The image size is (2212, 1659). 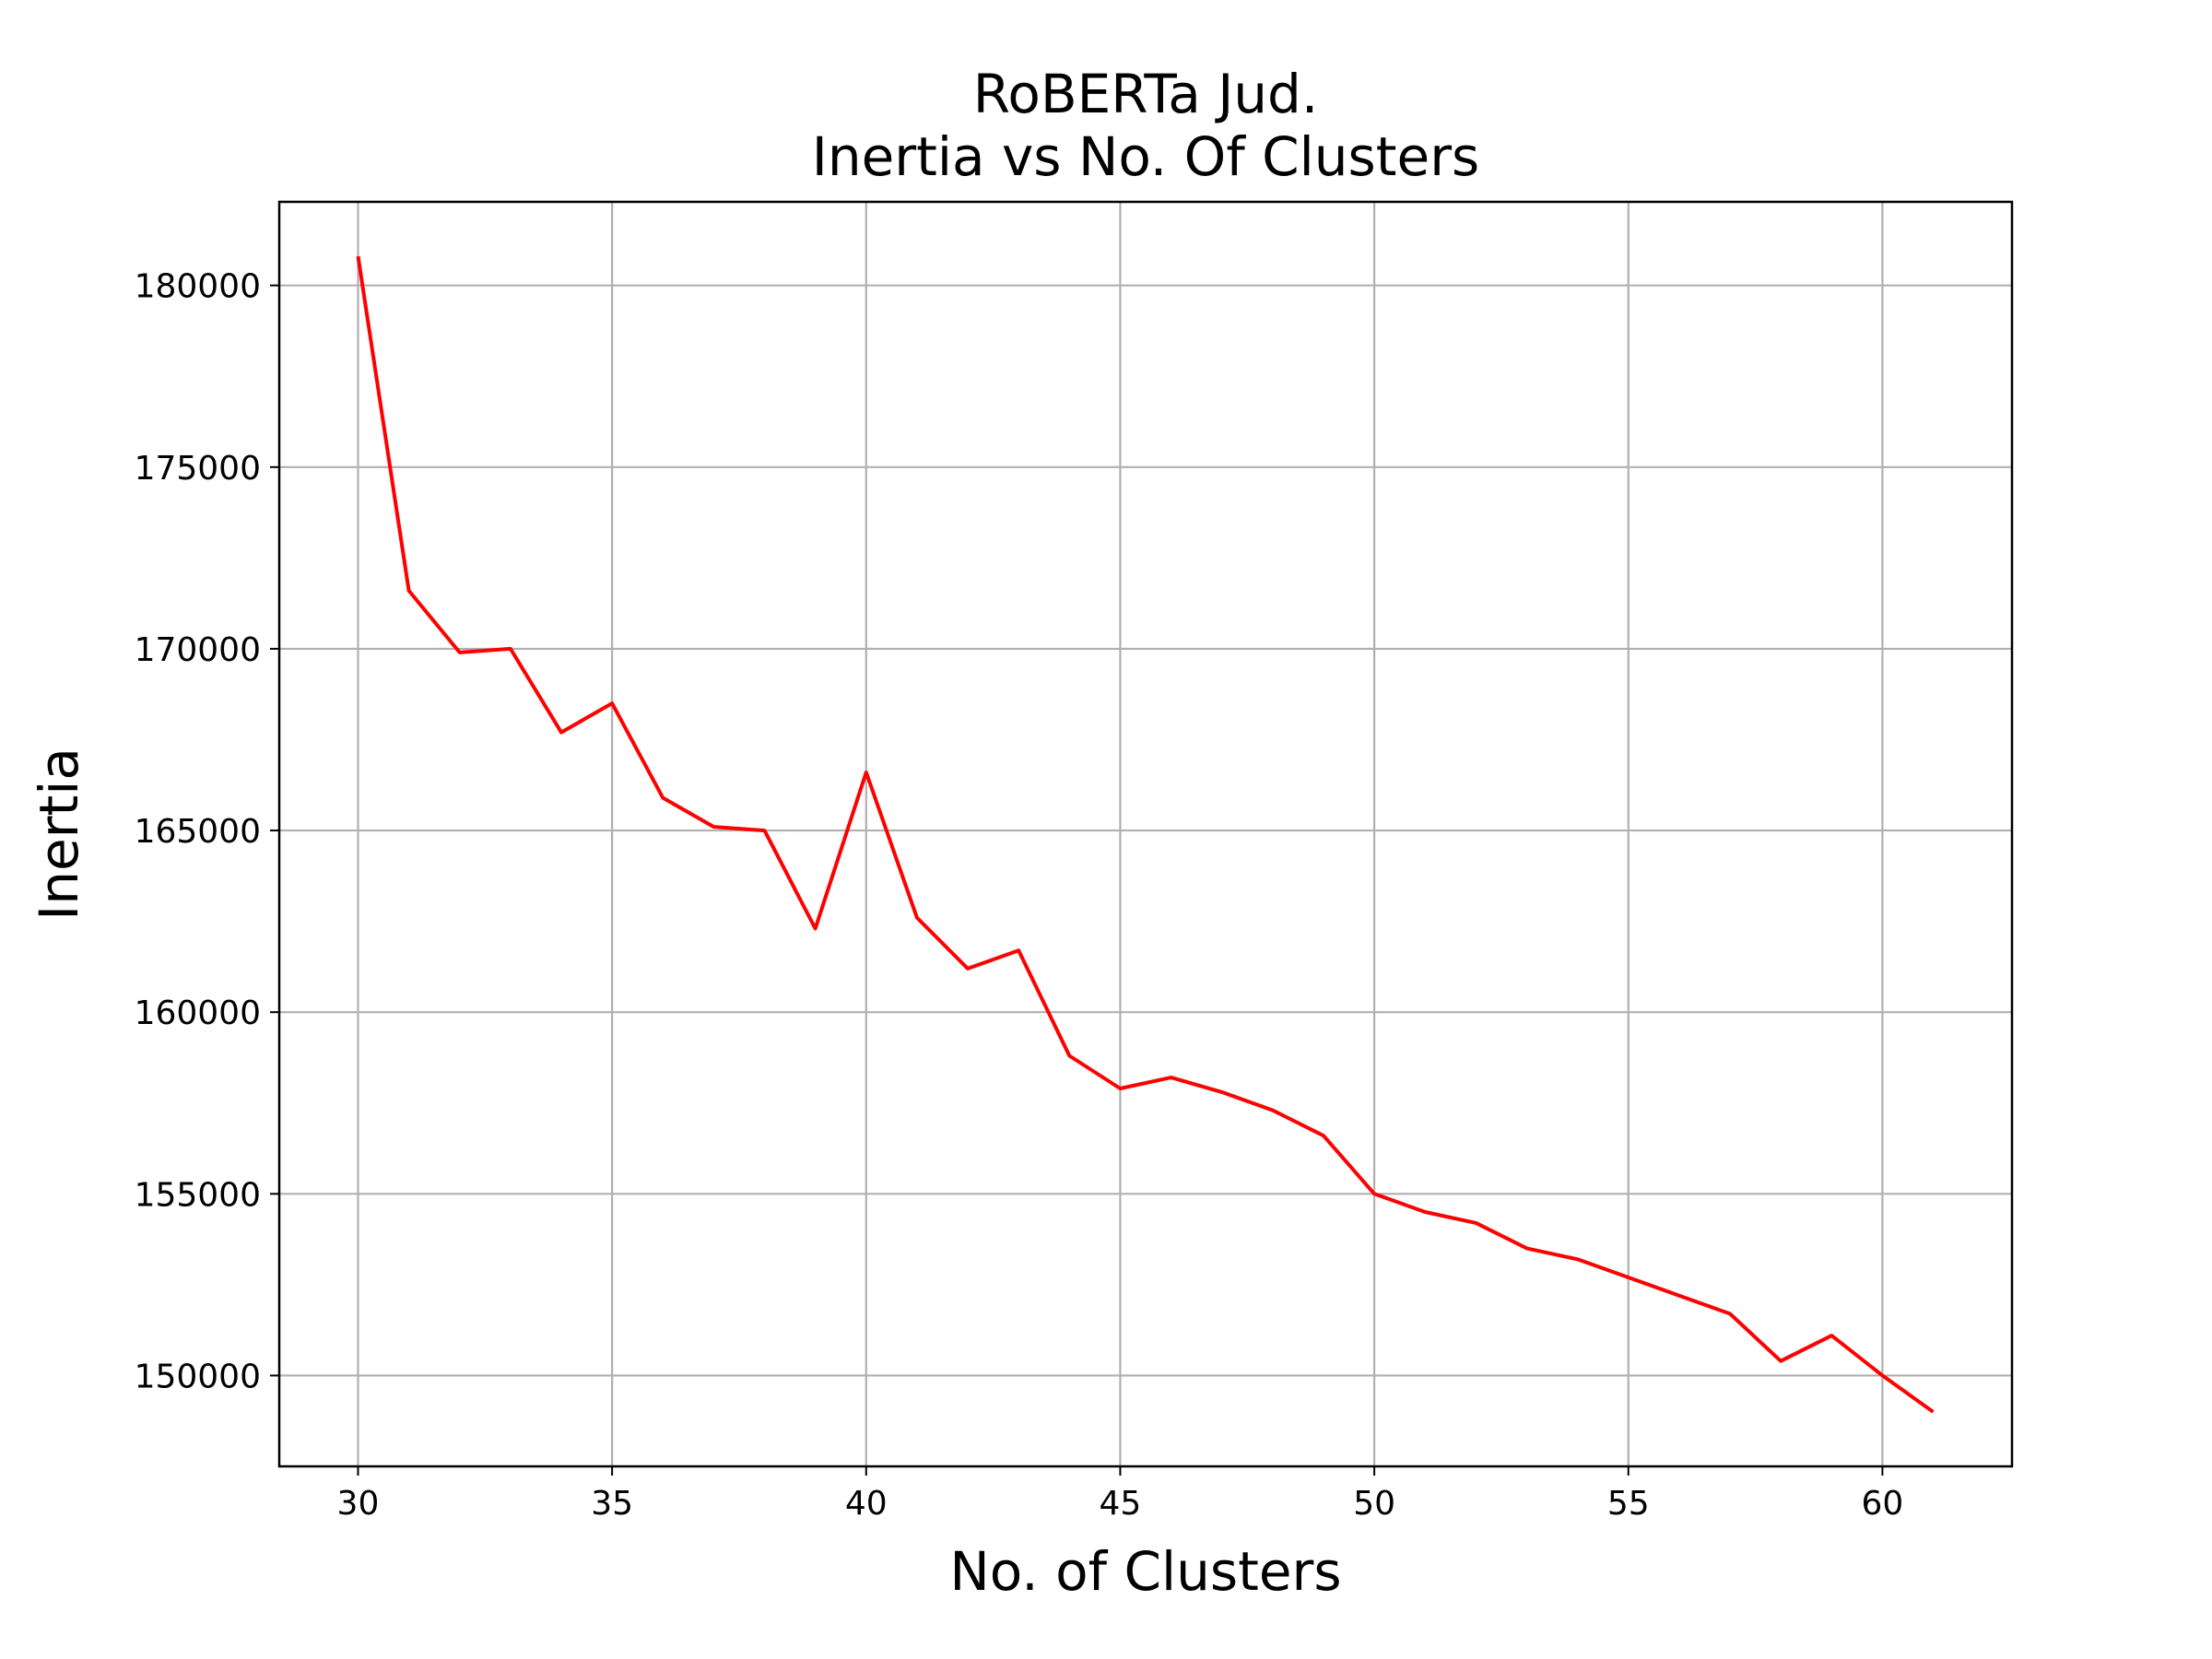 I want to click on x-tick-label: 50, so click(x=1374, y=1504).